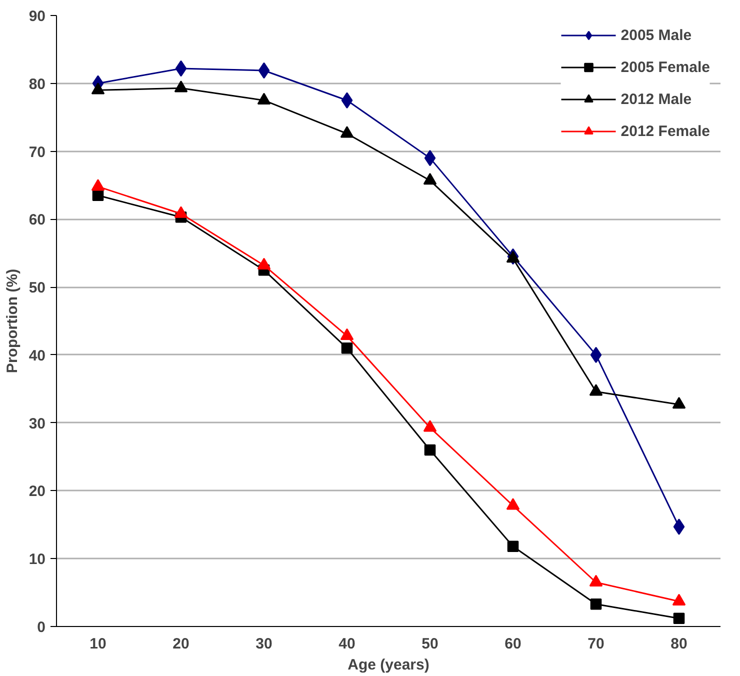 Image resolution: width=740 pixels, height=676 pixels. What do you see at coordinates (513, 644) in the screenshot?
I see `x-tick-label: 60` at bounding box center [513, 644].